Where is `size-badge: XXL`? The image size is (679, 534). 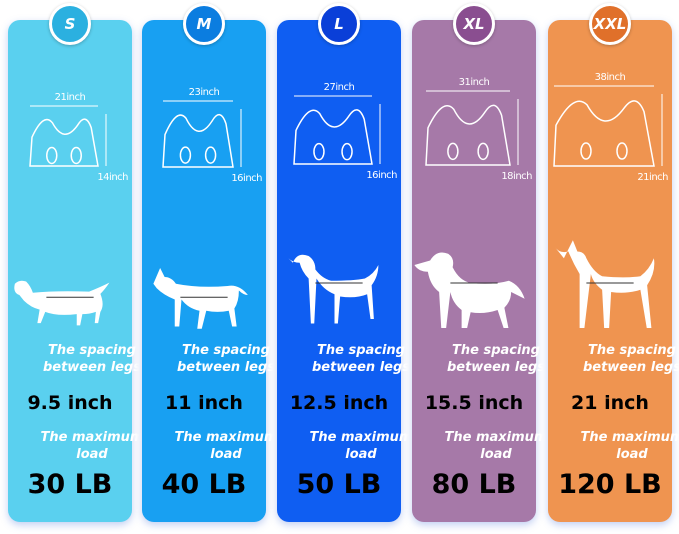 size-badge: XXL is located at coordinates (610, 24).